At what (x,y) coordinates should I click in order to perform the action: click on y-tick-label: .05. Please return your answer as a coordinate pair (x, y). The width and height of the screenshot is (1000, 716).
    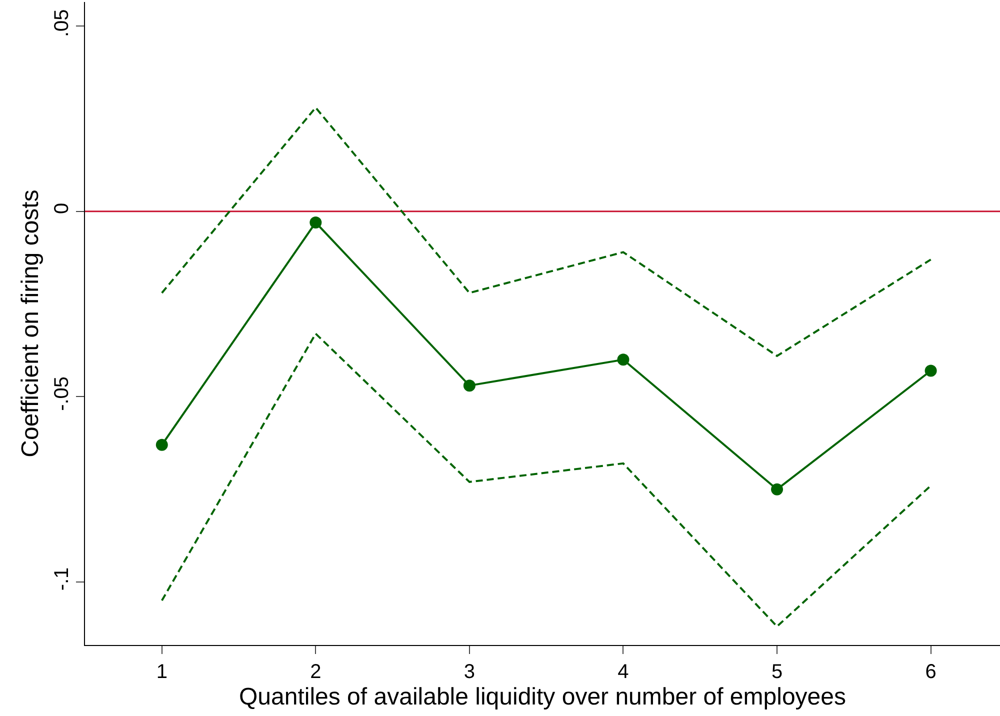
    Looking at the image, I should click on (62, 23).